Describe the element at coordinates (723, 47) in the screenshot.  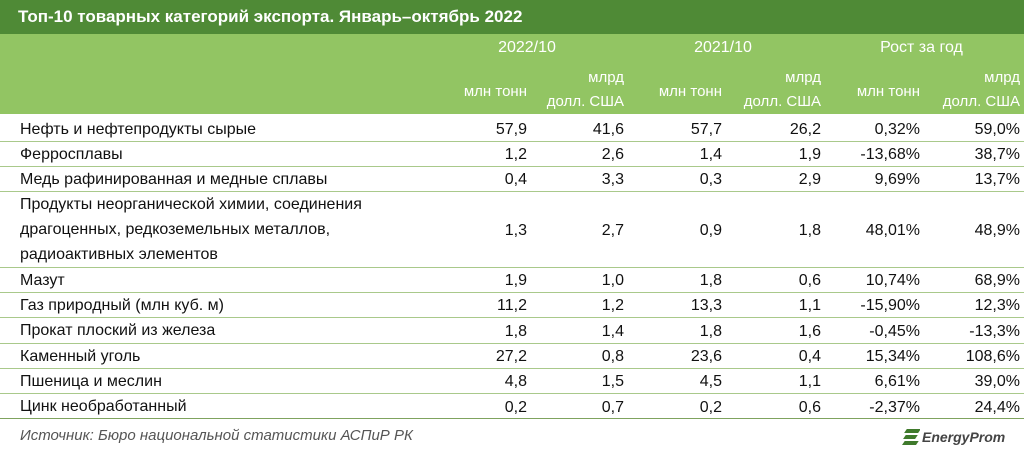
I see `group-header: 2021/10` at that location.